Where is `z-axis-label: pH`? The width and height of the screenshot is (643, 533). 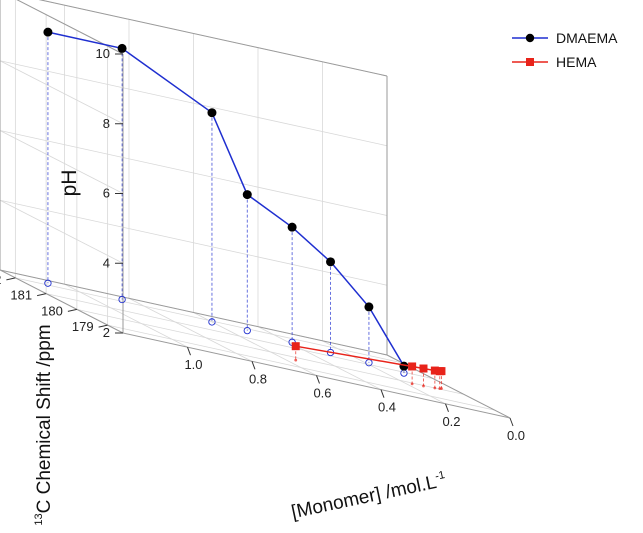 z-axis-label: pH is located at coordinates (69, 183).